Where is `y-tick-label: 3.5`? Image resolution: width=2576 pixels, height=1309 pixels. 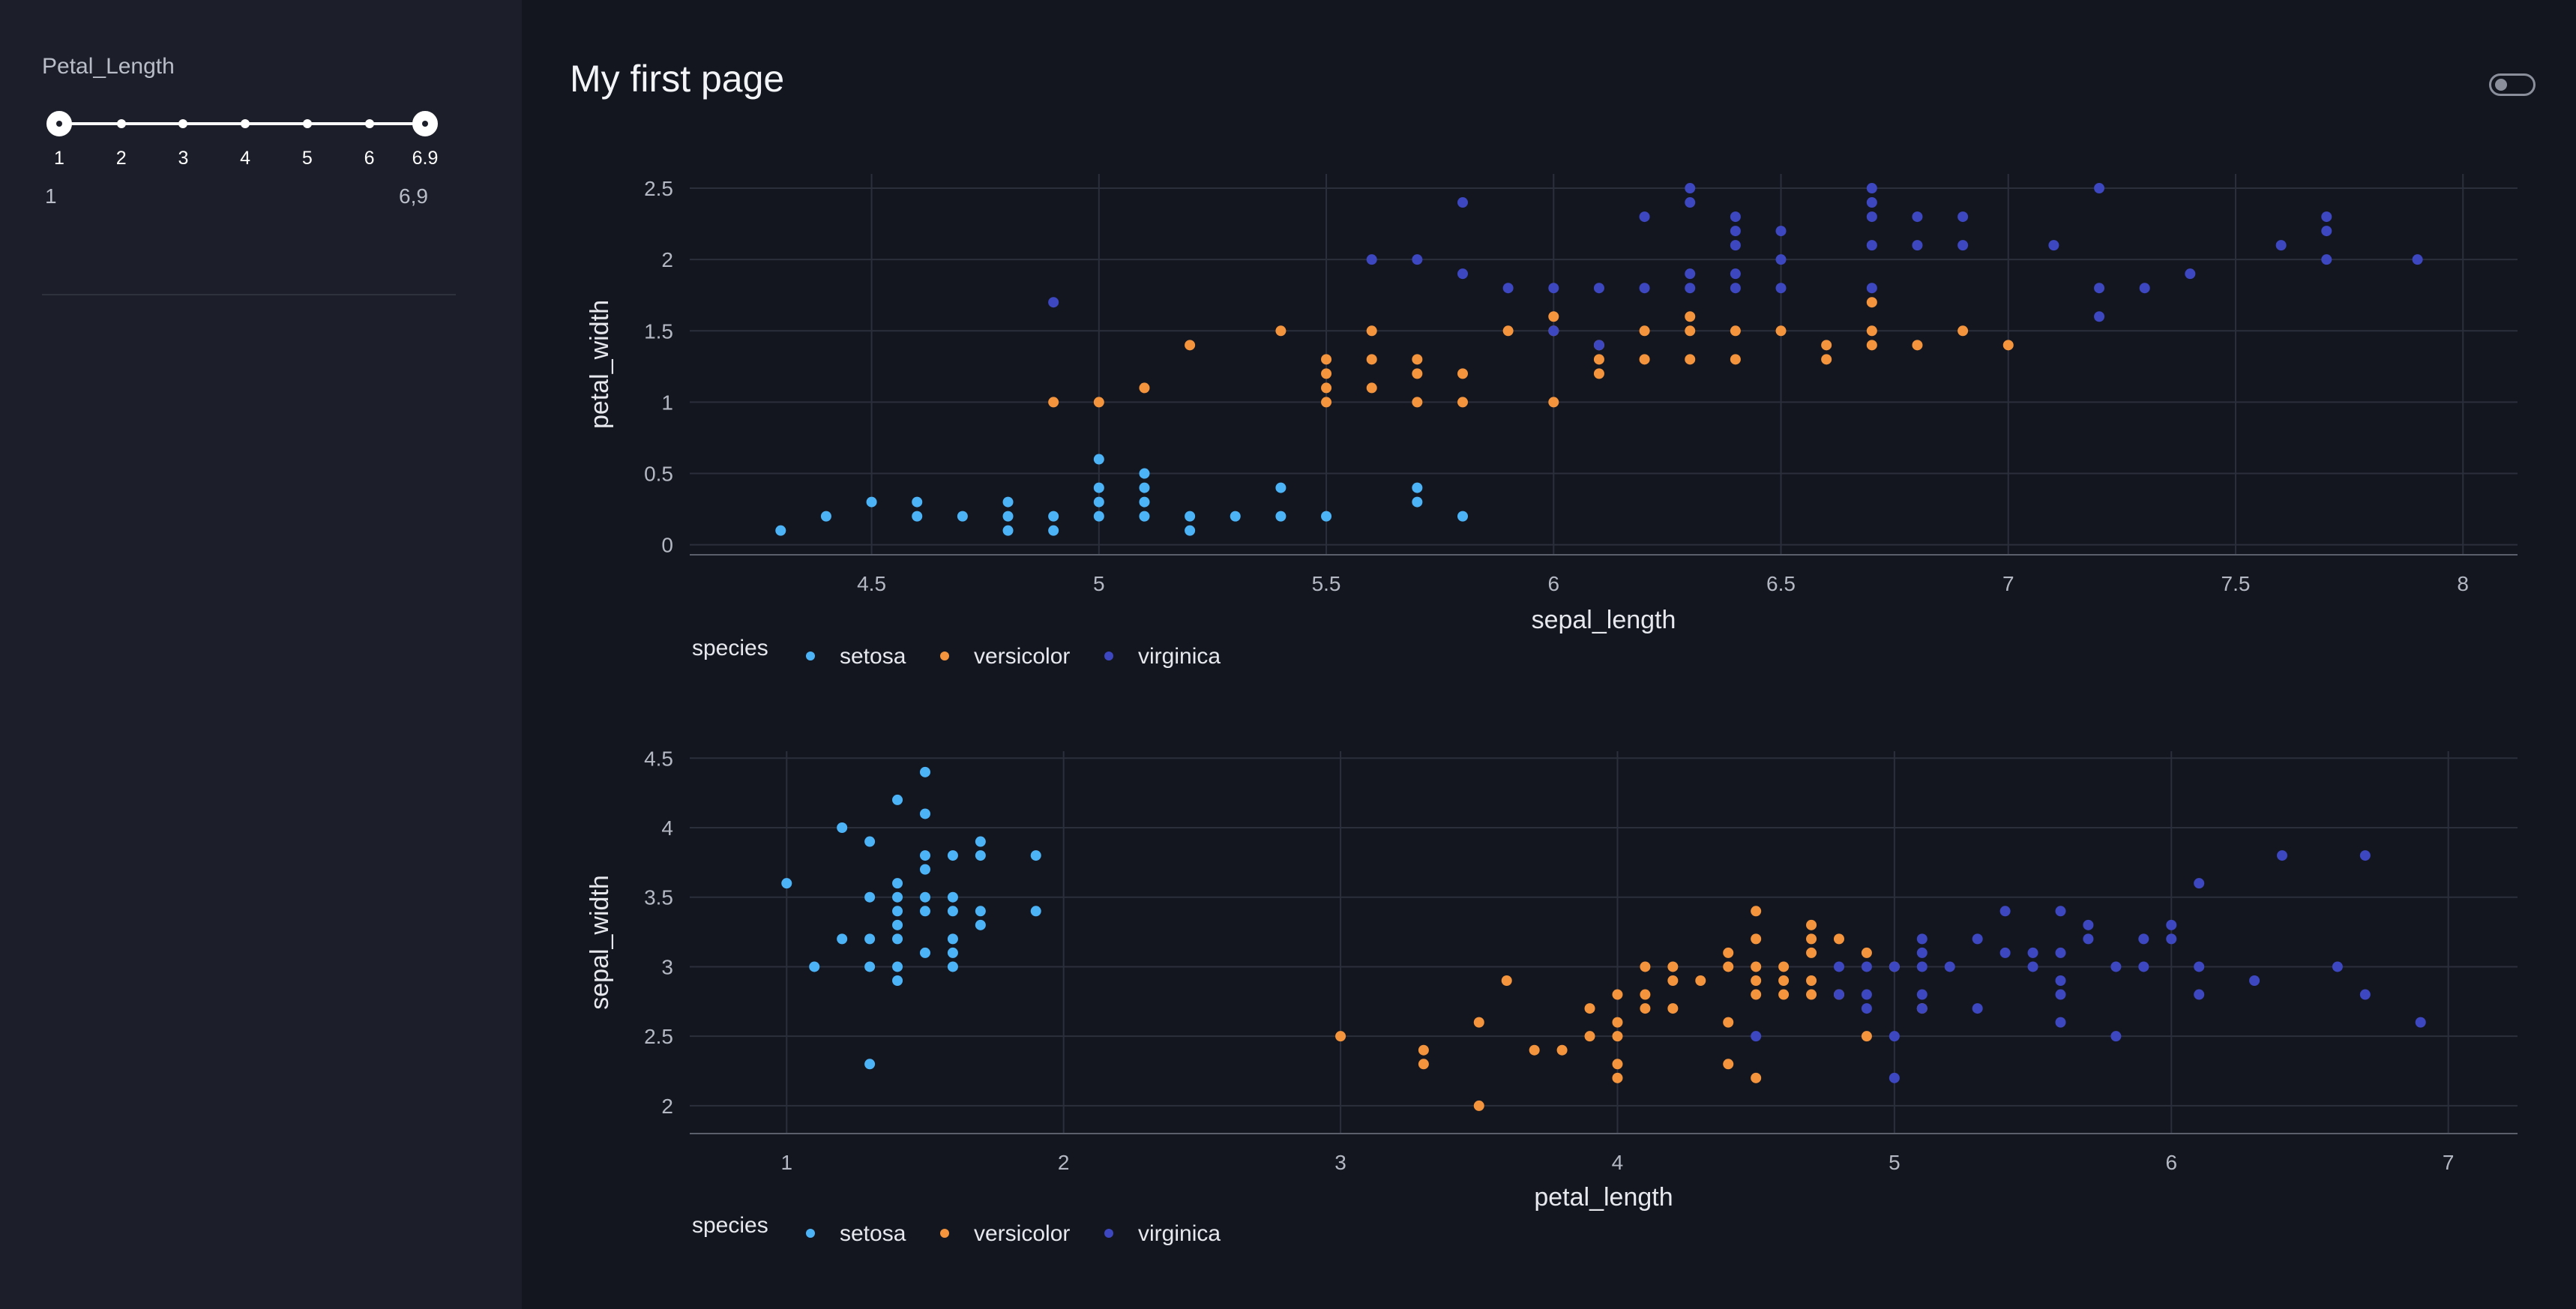 y-tick-label: 3.5 is located at coordinates (658, 897).